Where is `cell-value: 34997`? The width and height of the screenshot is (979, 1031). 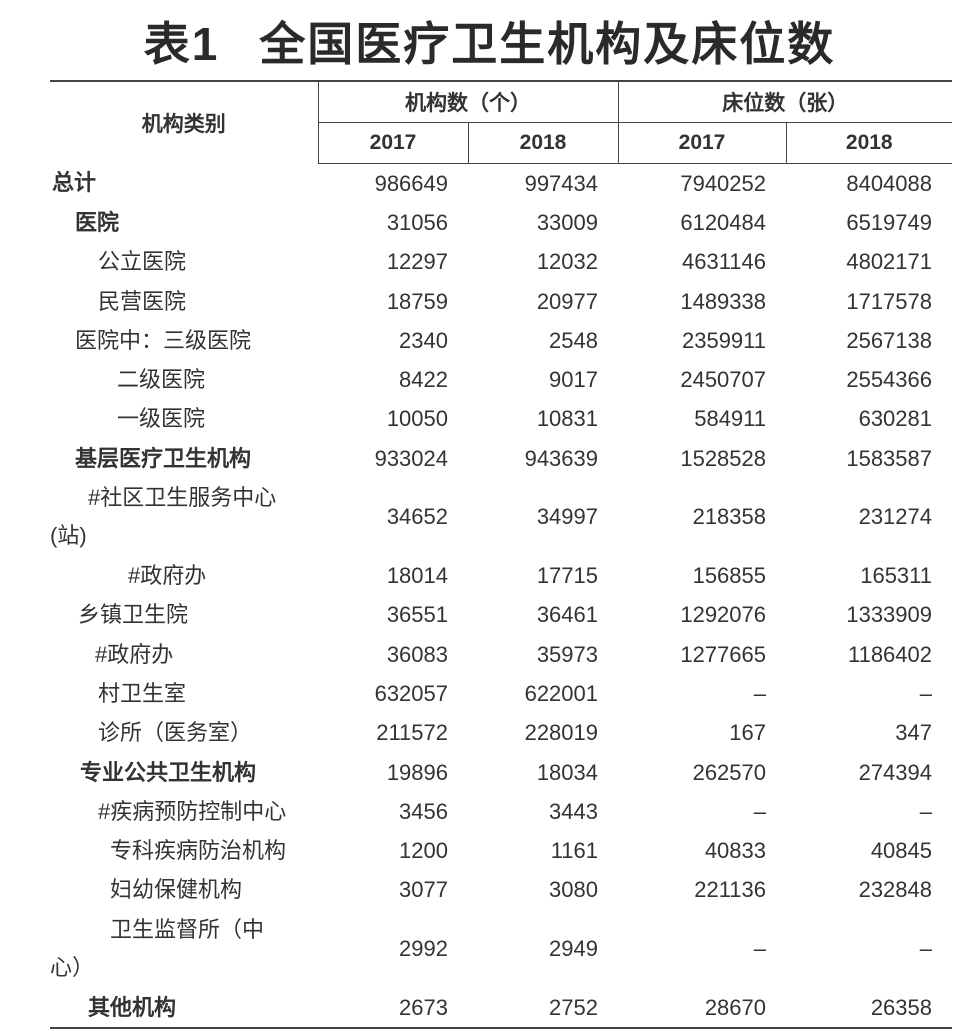
cell-value: 34997 is located at coordinates (567, 517).